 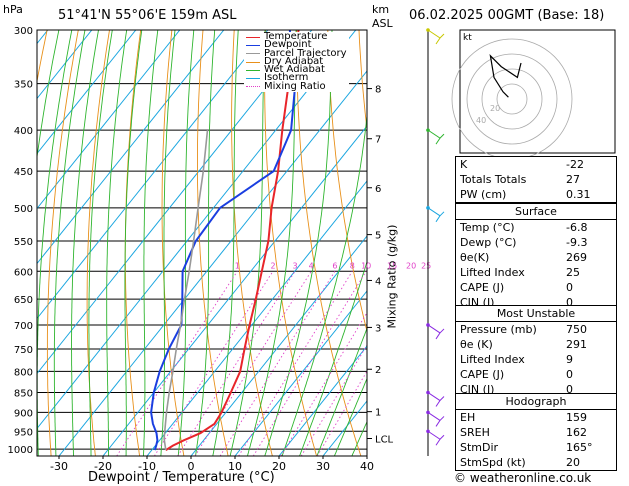 I want to click on pressure-tick-label: 850, so click(x=23, y=394).